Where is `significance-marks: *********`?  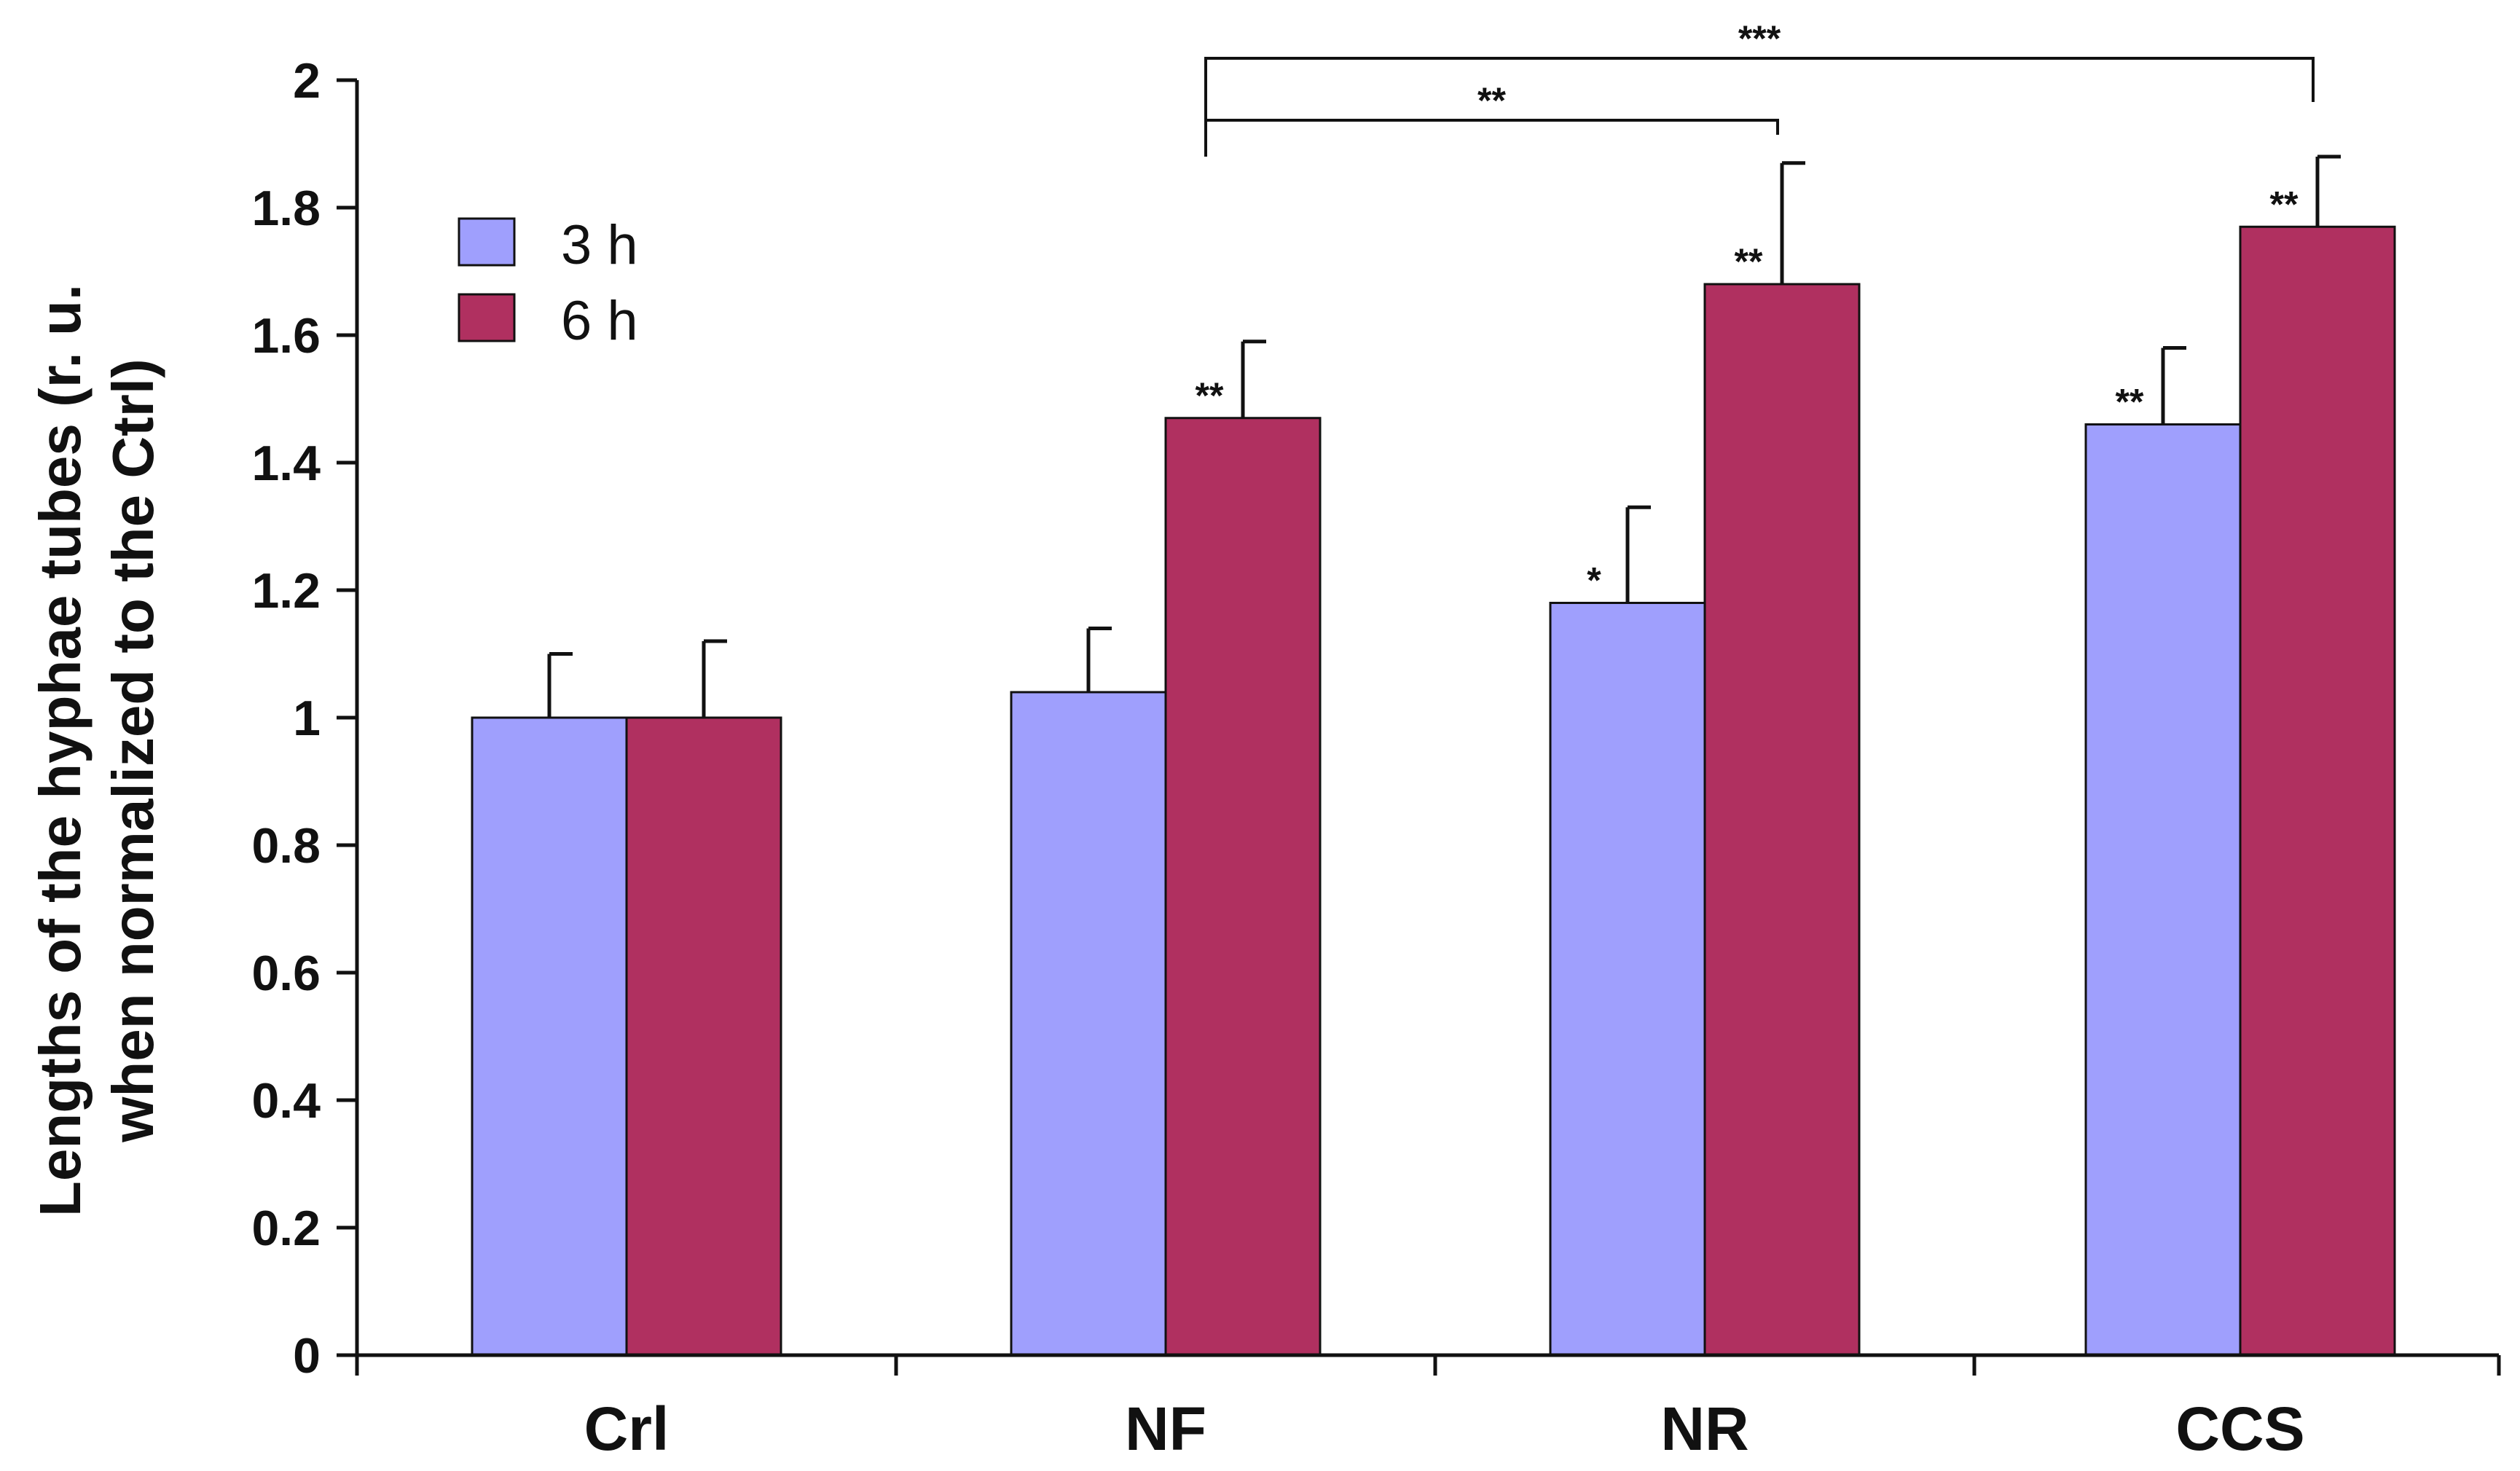 significance-marks: ********* is located at coordinates (1747, 392).